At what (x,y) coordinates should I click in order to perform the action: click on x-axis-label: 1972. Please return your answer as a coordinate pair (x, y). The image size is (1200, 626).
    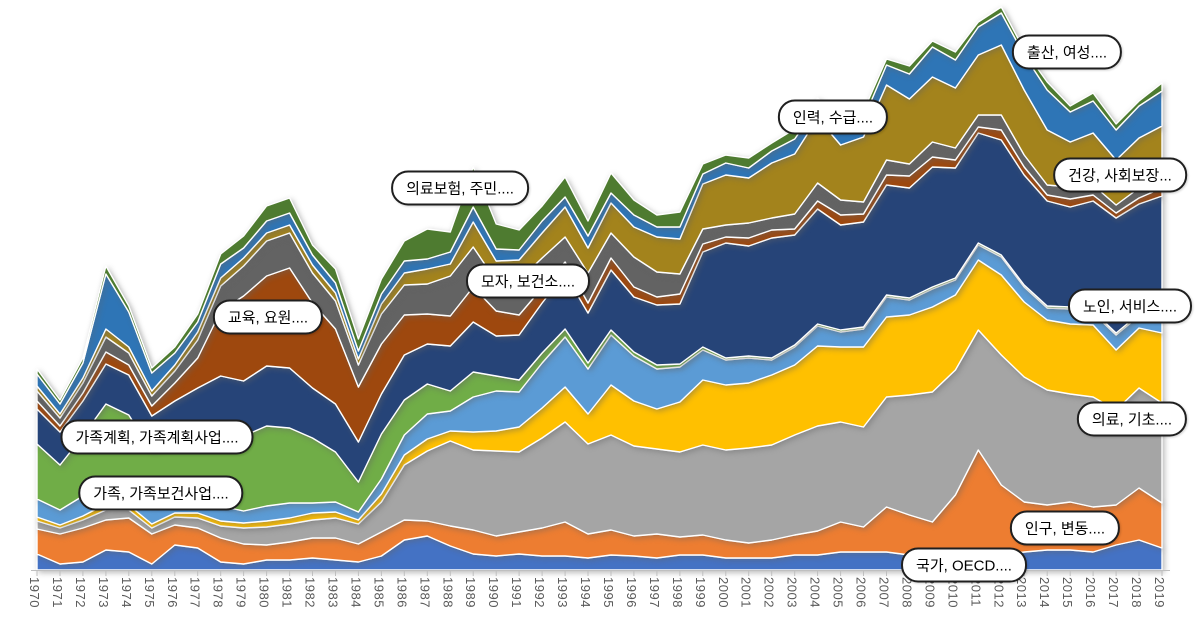
    Looking at the image, I should click on (80, 592).